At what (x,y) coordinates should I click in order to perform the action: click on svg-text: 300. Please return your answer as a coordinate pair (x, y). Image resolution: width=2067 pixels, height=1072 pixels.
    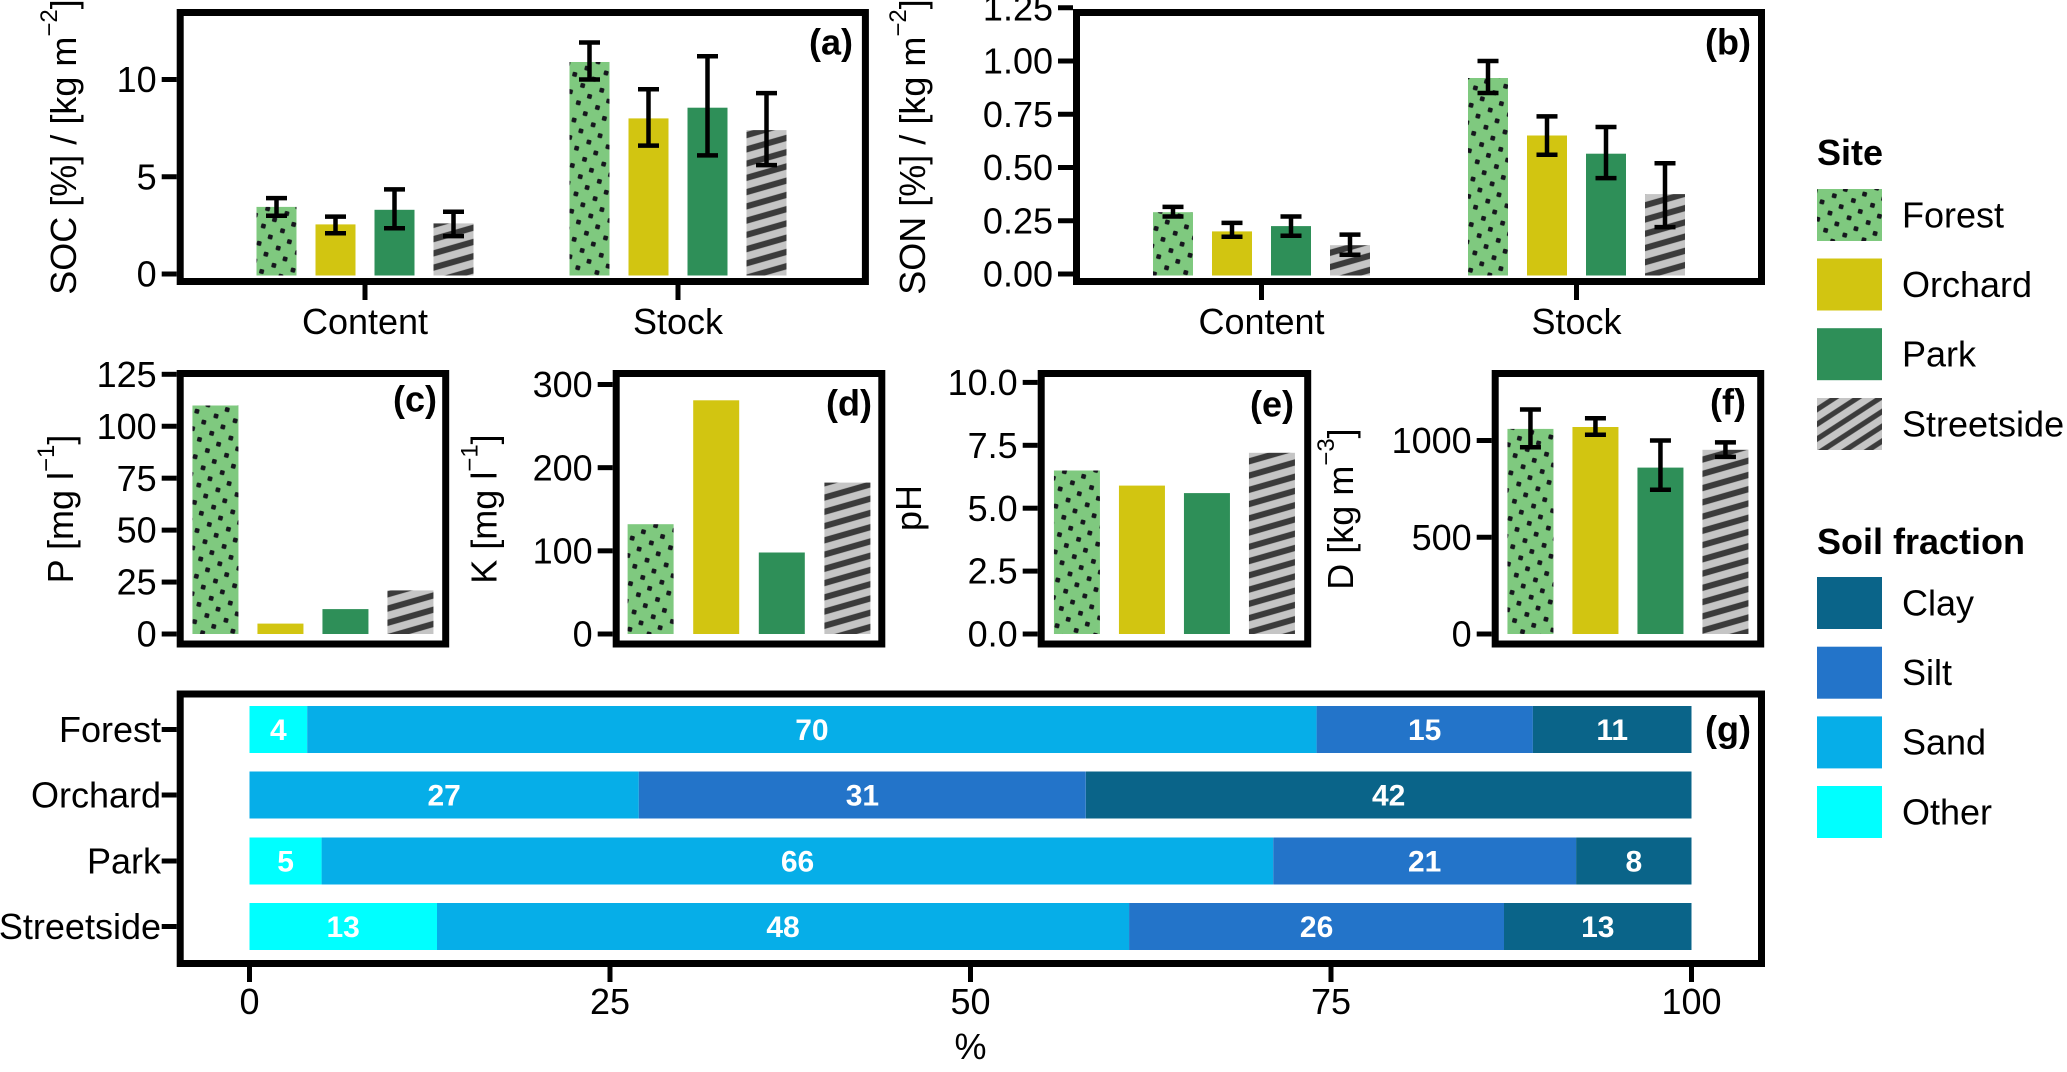
    Looking at the image, I should click on (563, 384).